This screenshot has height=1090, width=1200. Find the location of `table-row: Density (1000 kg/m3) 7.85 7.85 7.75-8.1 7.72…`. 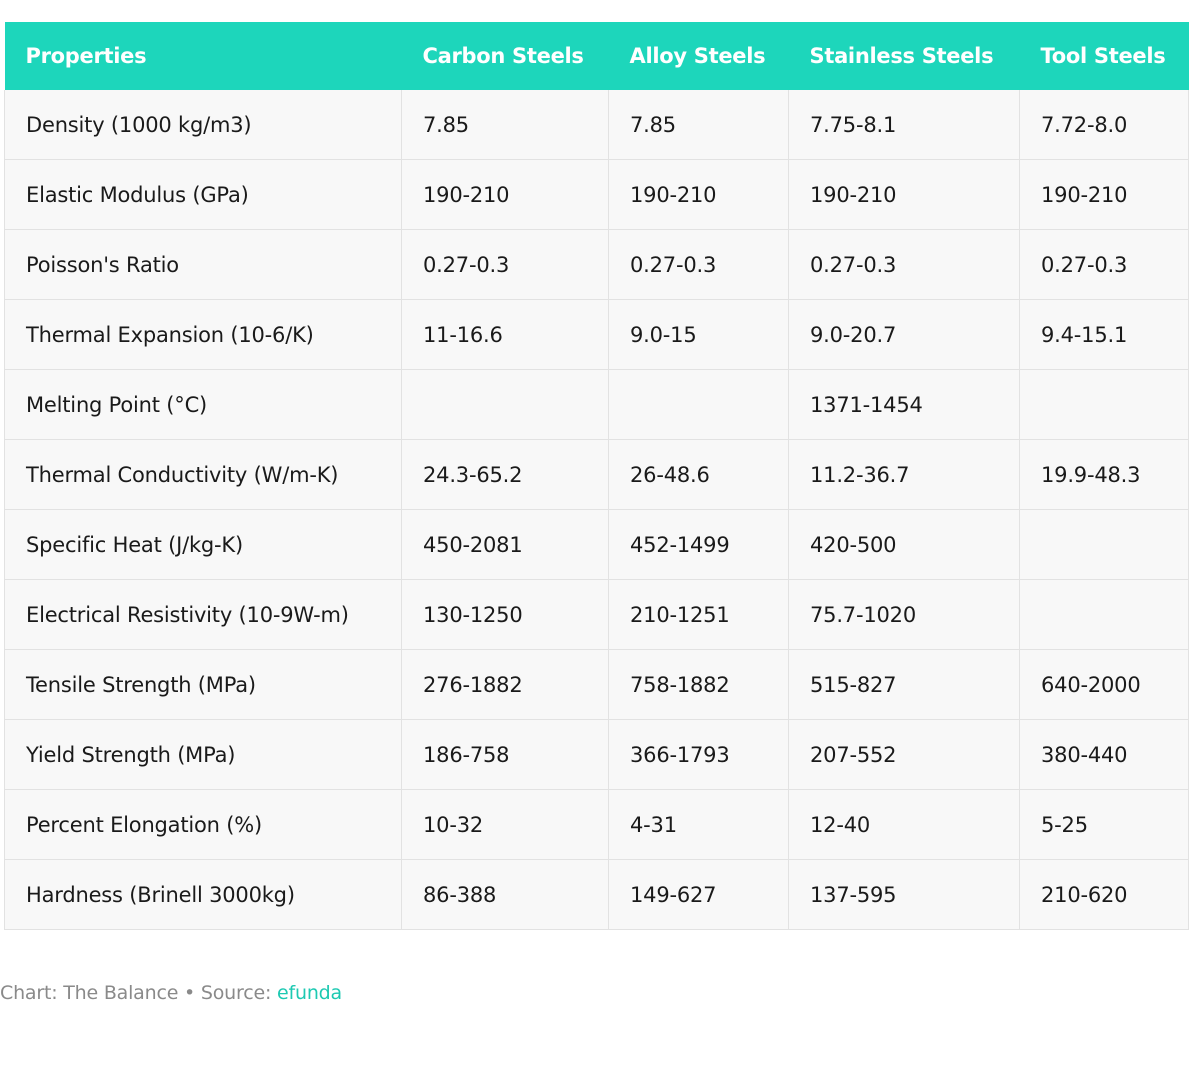

table-row: Density (1000 kg/m3) 7.85 7.85 7.75-8.1 7.72… is located at coordinates (596, 125).